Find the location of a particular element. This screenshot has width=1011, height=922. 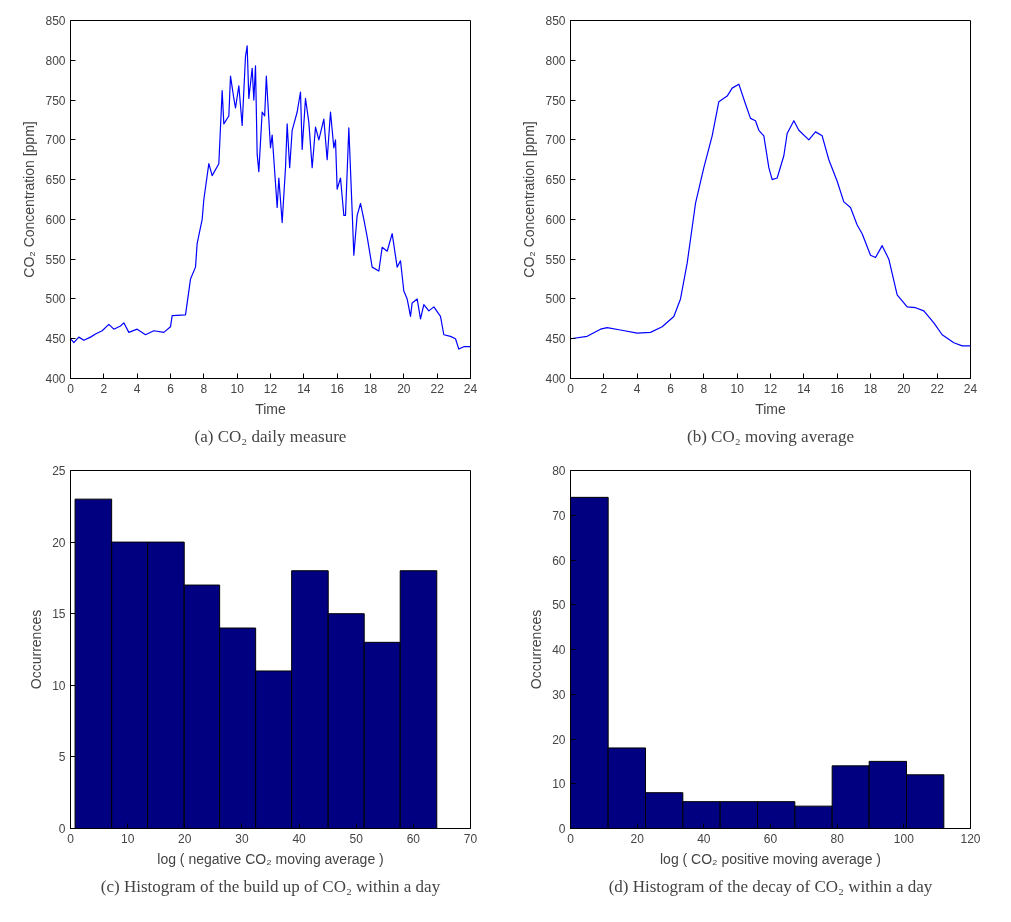

text: (b) CO₂ moving average is located at coordinates (770, 436).